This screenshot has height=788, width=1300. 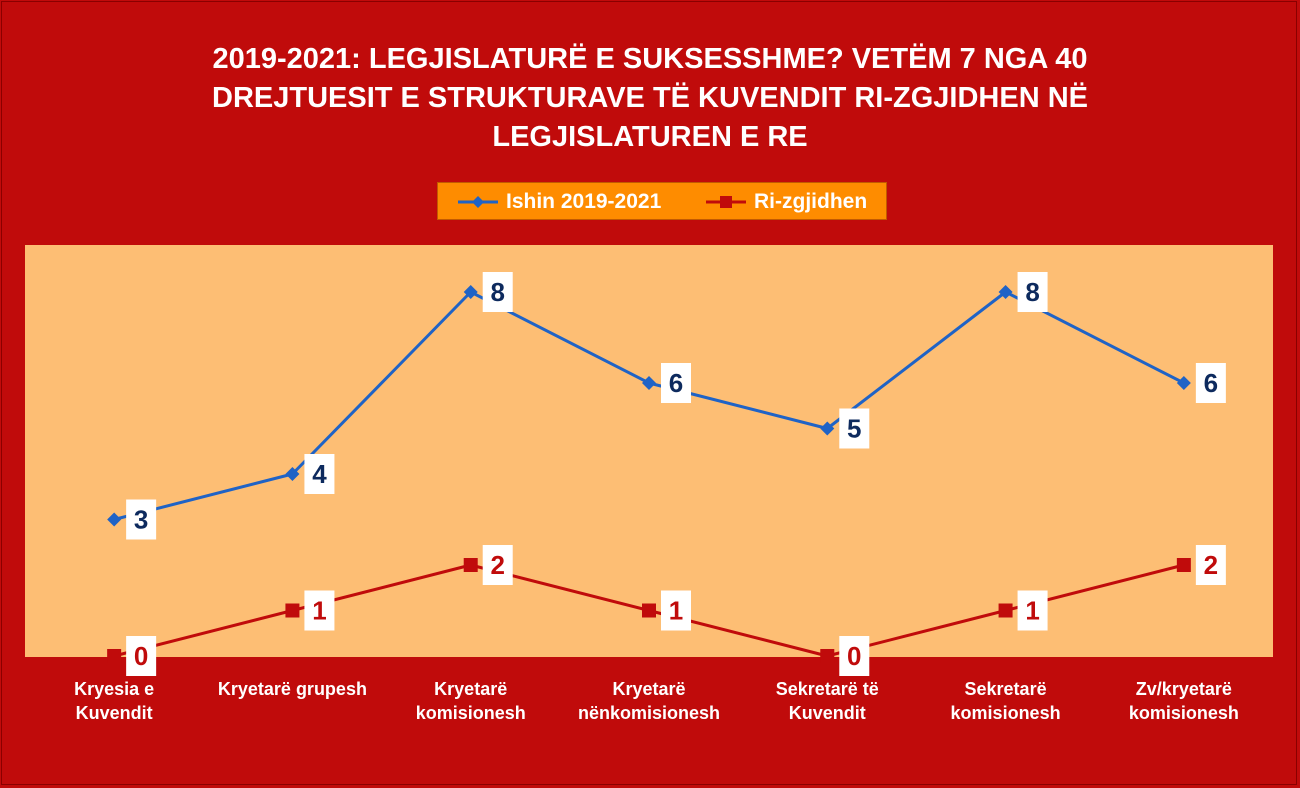 I want to click on data-label-2-3: 2, so click(x=497, y=565).